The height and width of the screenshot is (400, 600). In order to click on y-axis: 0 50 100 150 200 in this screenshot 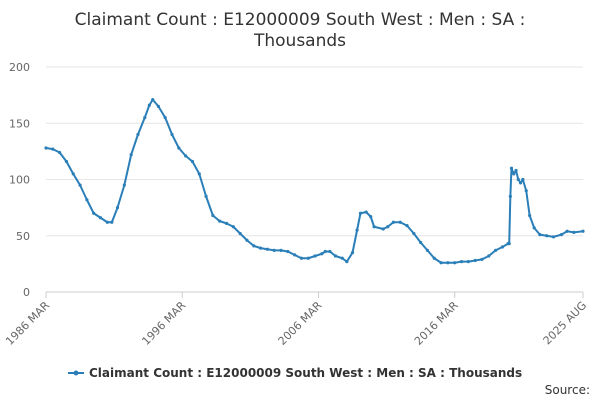, I will do `click(19, 180)`.